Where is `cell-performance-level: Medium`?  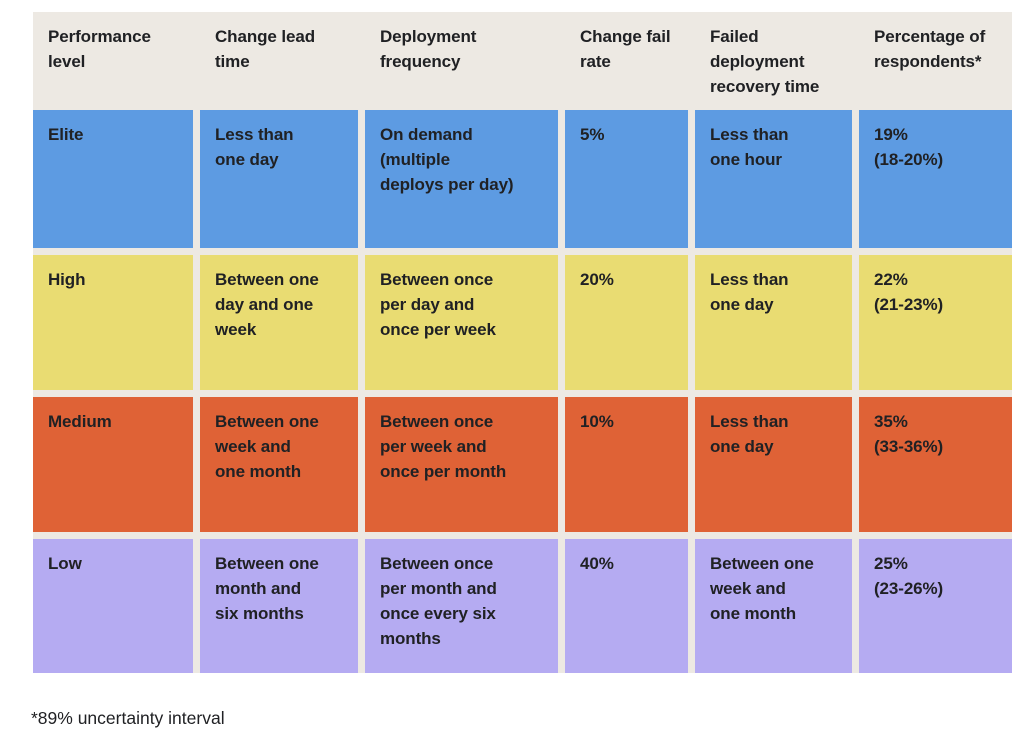
cell-performance-level: Medium is located at coordinates (113, 464).